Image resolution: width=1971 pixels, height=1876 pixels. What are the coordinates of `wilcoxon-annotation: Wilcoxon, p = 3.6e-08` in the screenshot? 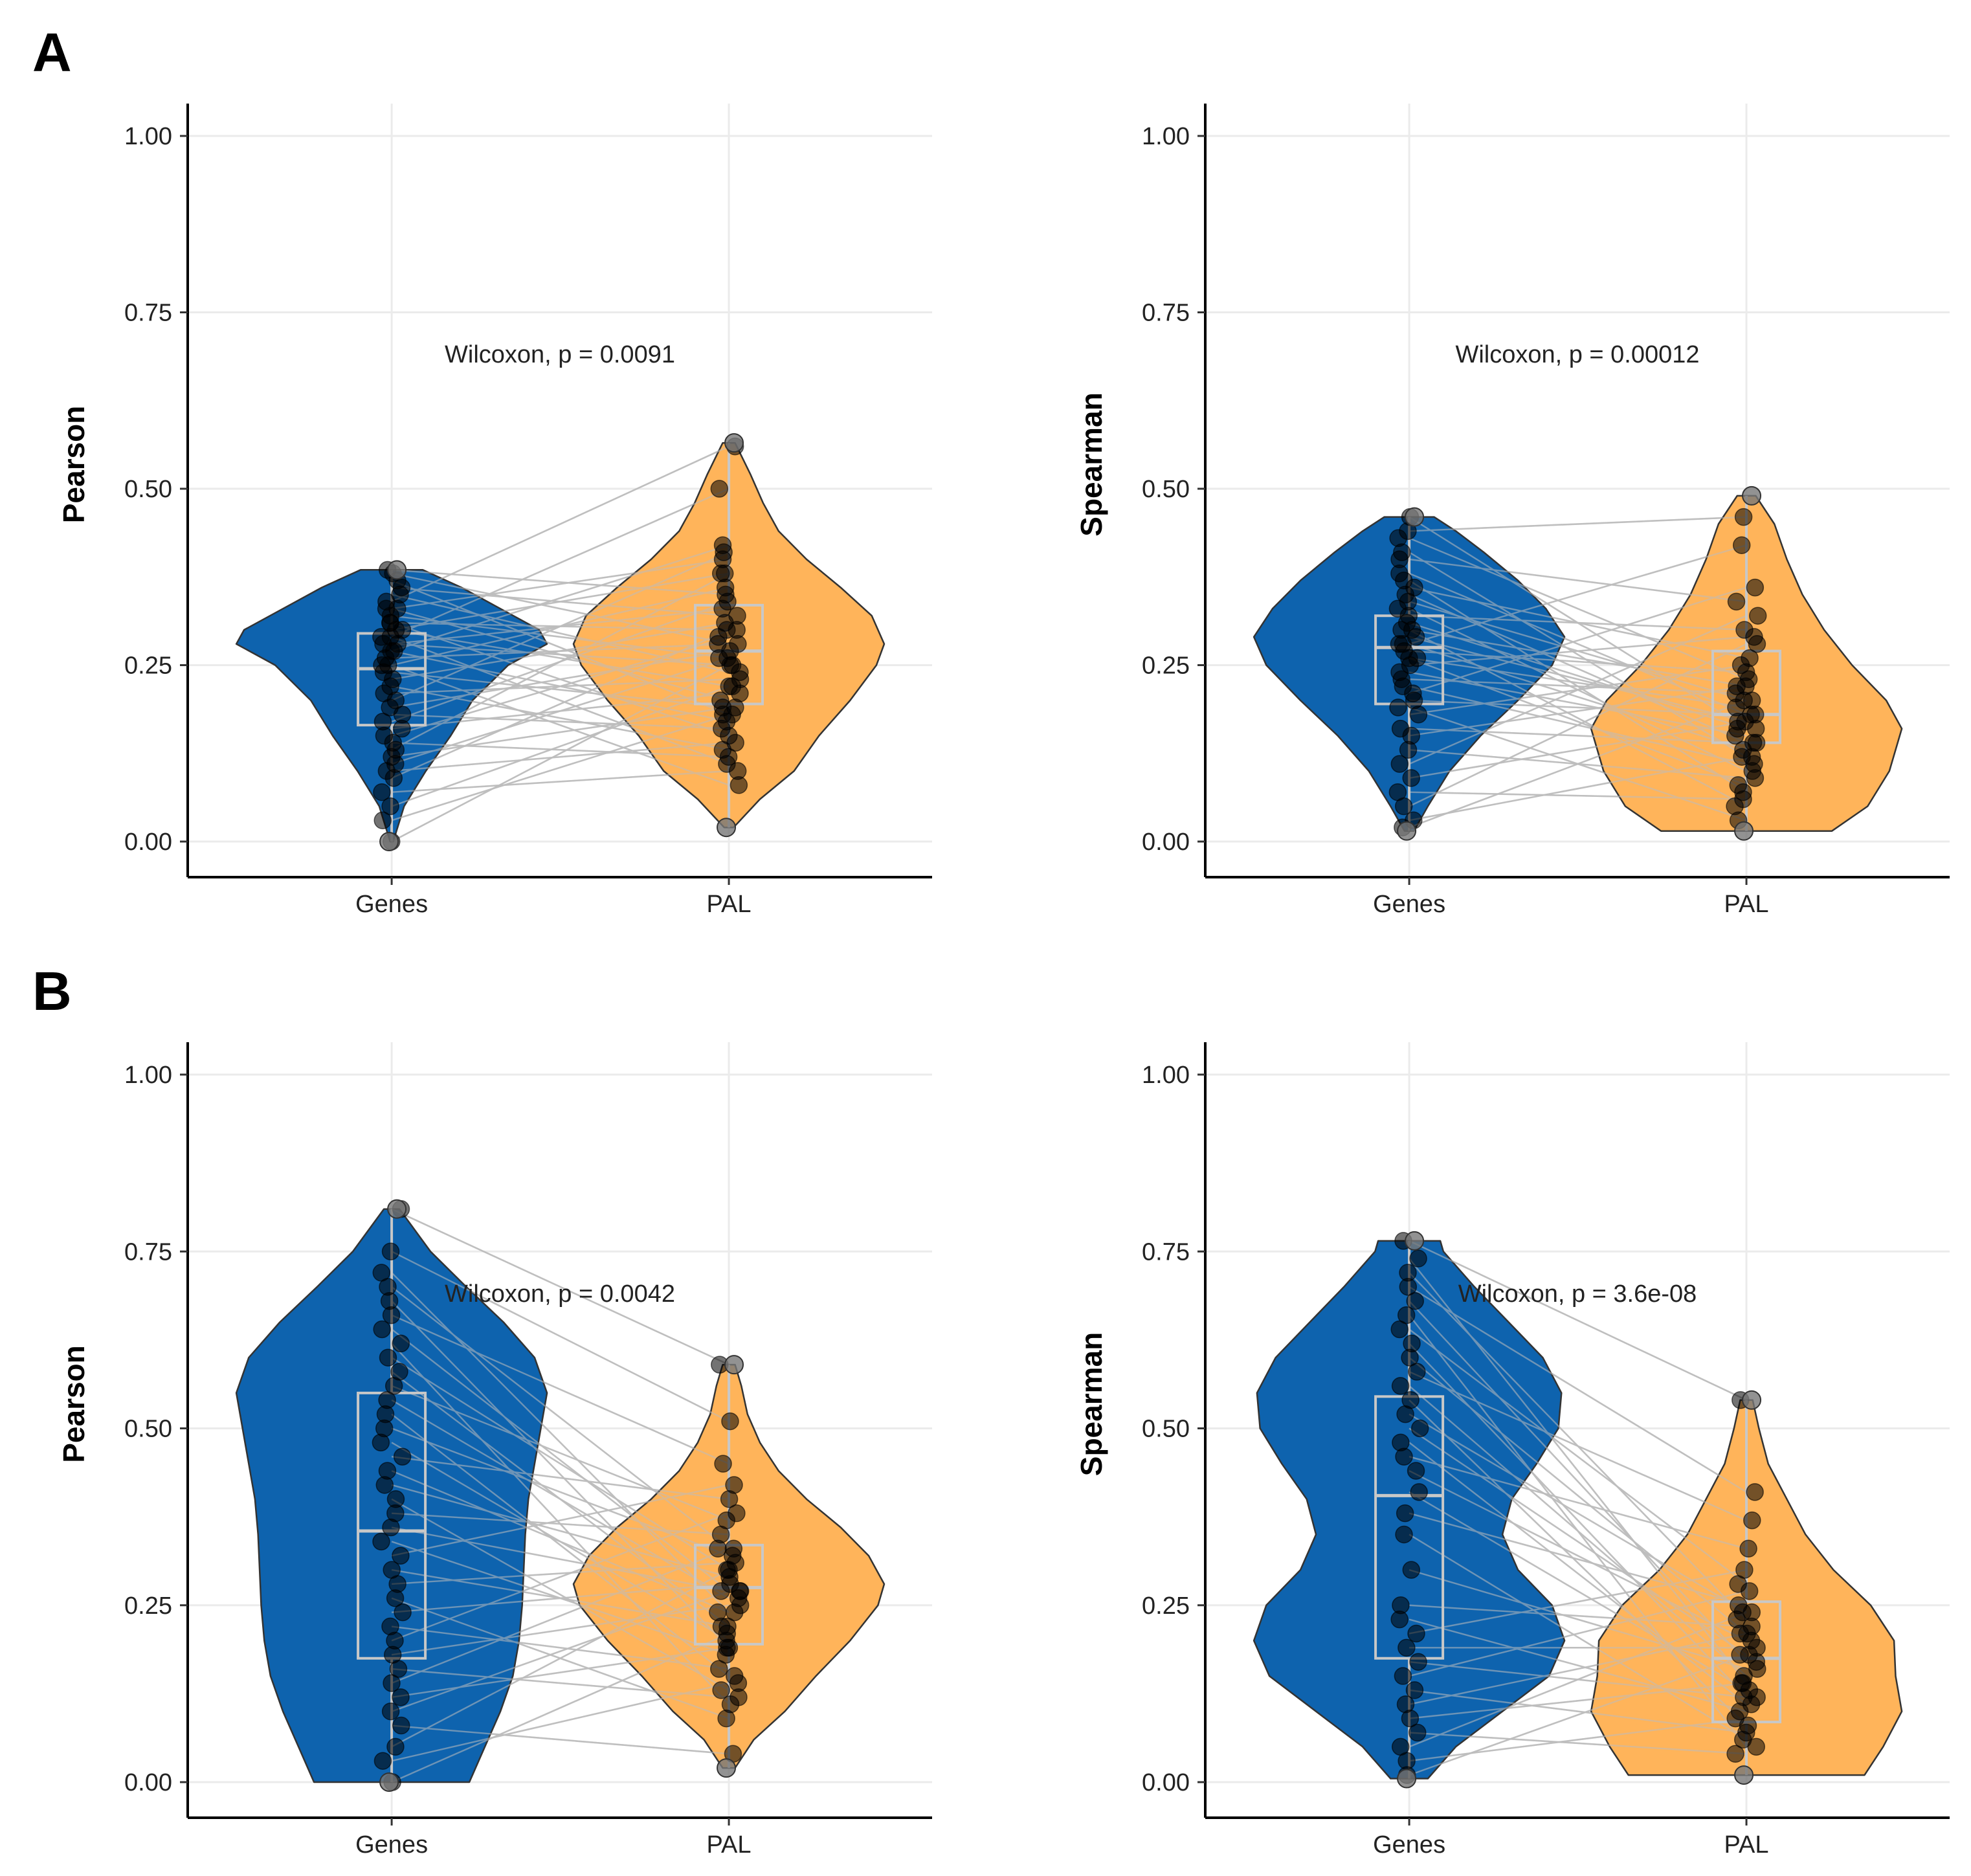 It's located at (1578, 1294).